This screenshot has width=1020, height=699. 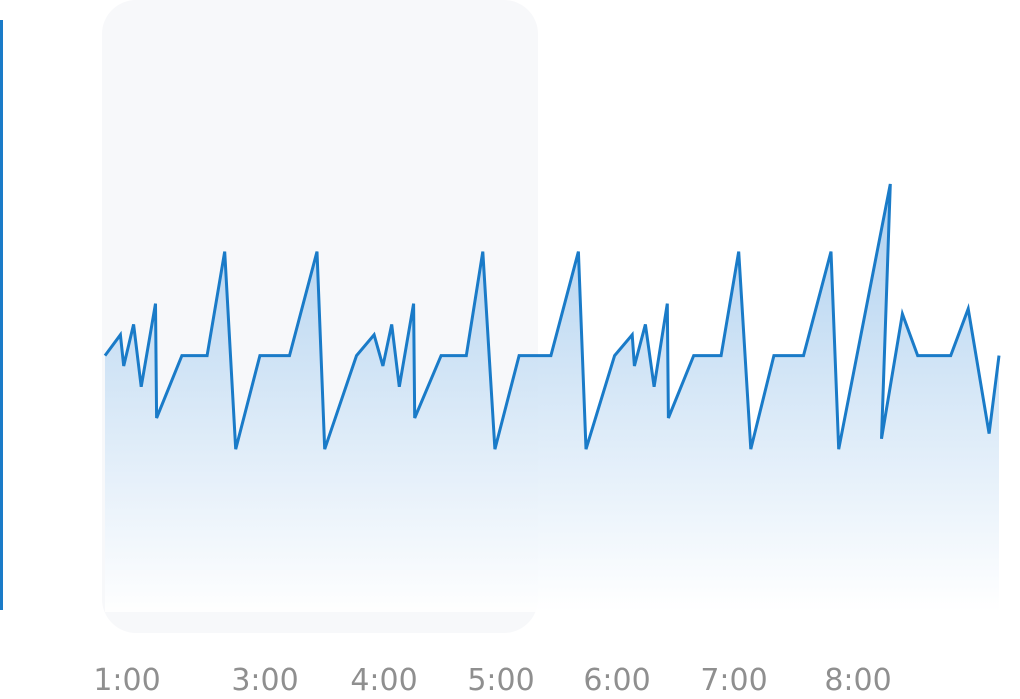 What do you see at coordinates (616, 680) in the screenshot?
I see `x-tick-label: 6:00` at bounding box center [616, 680].